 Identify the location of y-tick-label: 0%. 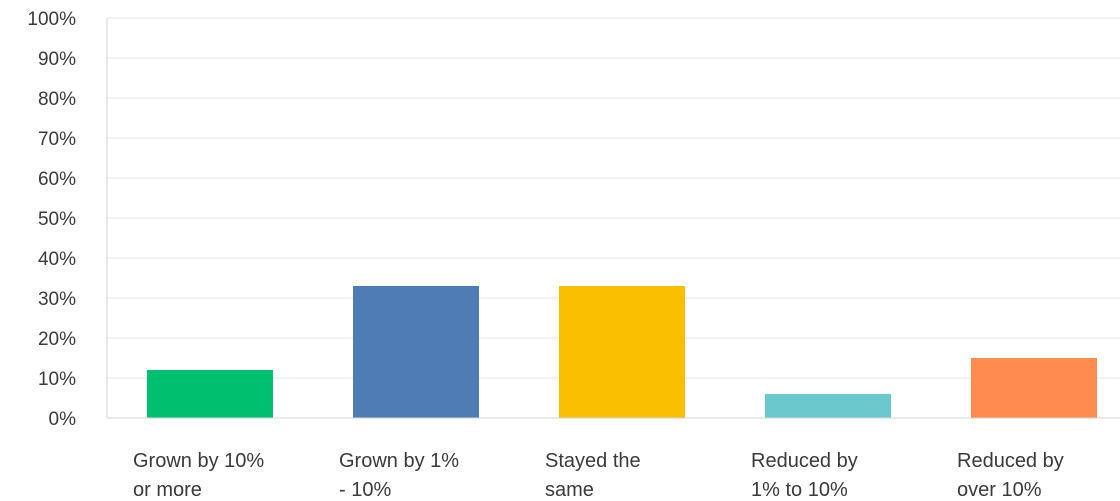
(63, 419).